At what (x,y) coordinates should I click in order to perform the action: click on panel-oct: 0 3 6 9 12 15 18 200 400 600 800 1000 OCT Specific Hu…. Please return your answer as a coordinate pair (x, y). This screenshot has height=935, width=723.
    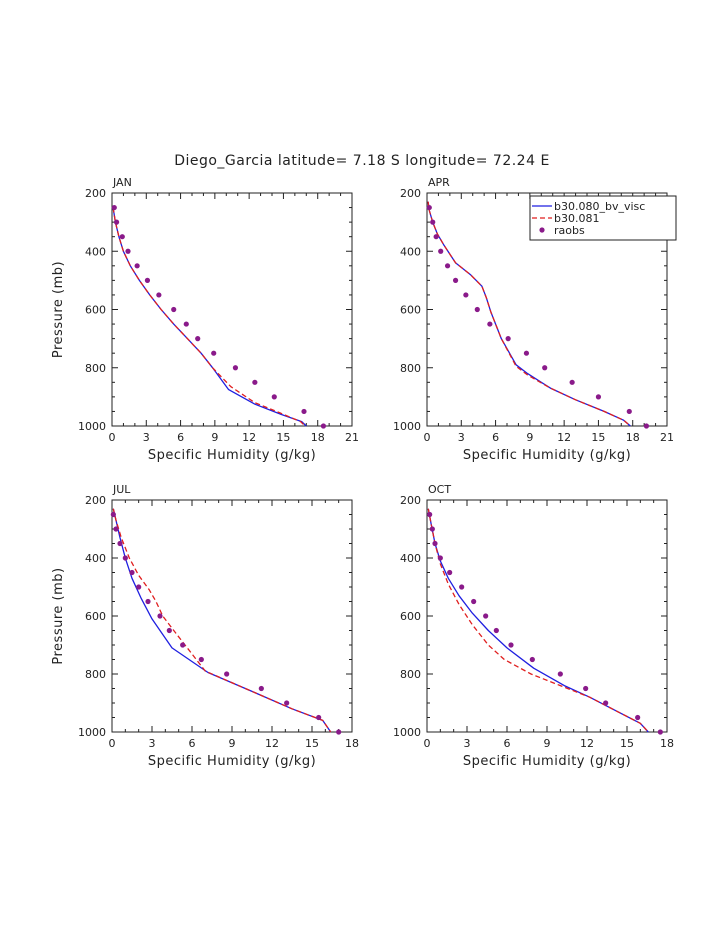
    Looking at the image, I should click on (533, 626).